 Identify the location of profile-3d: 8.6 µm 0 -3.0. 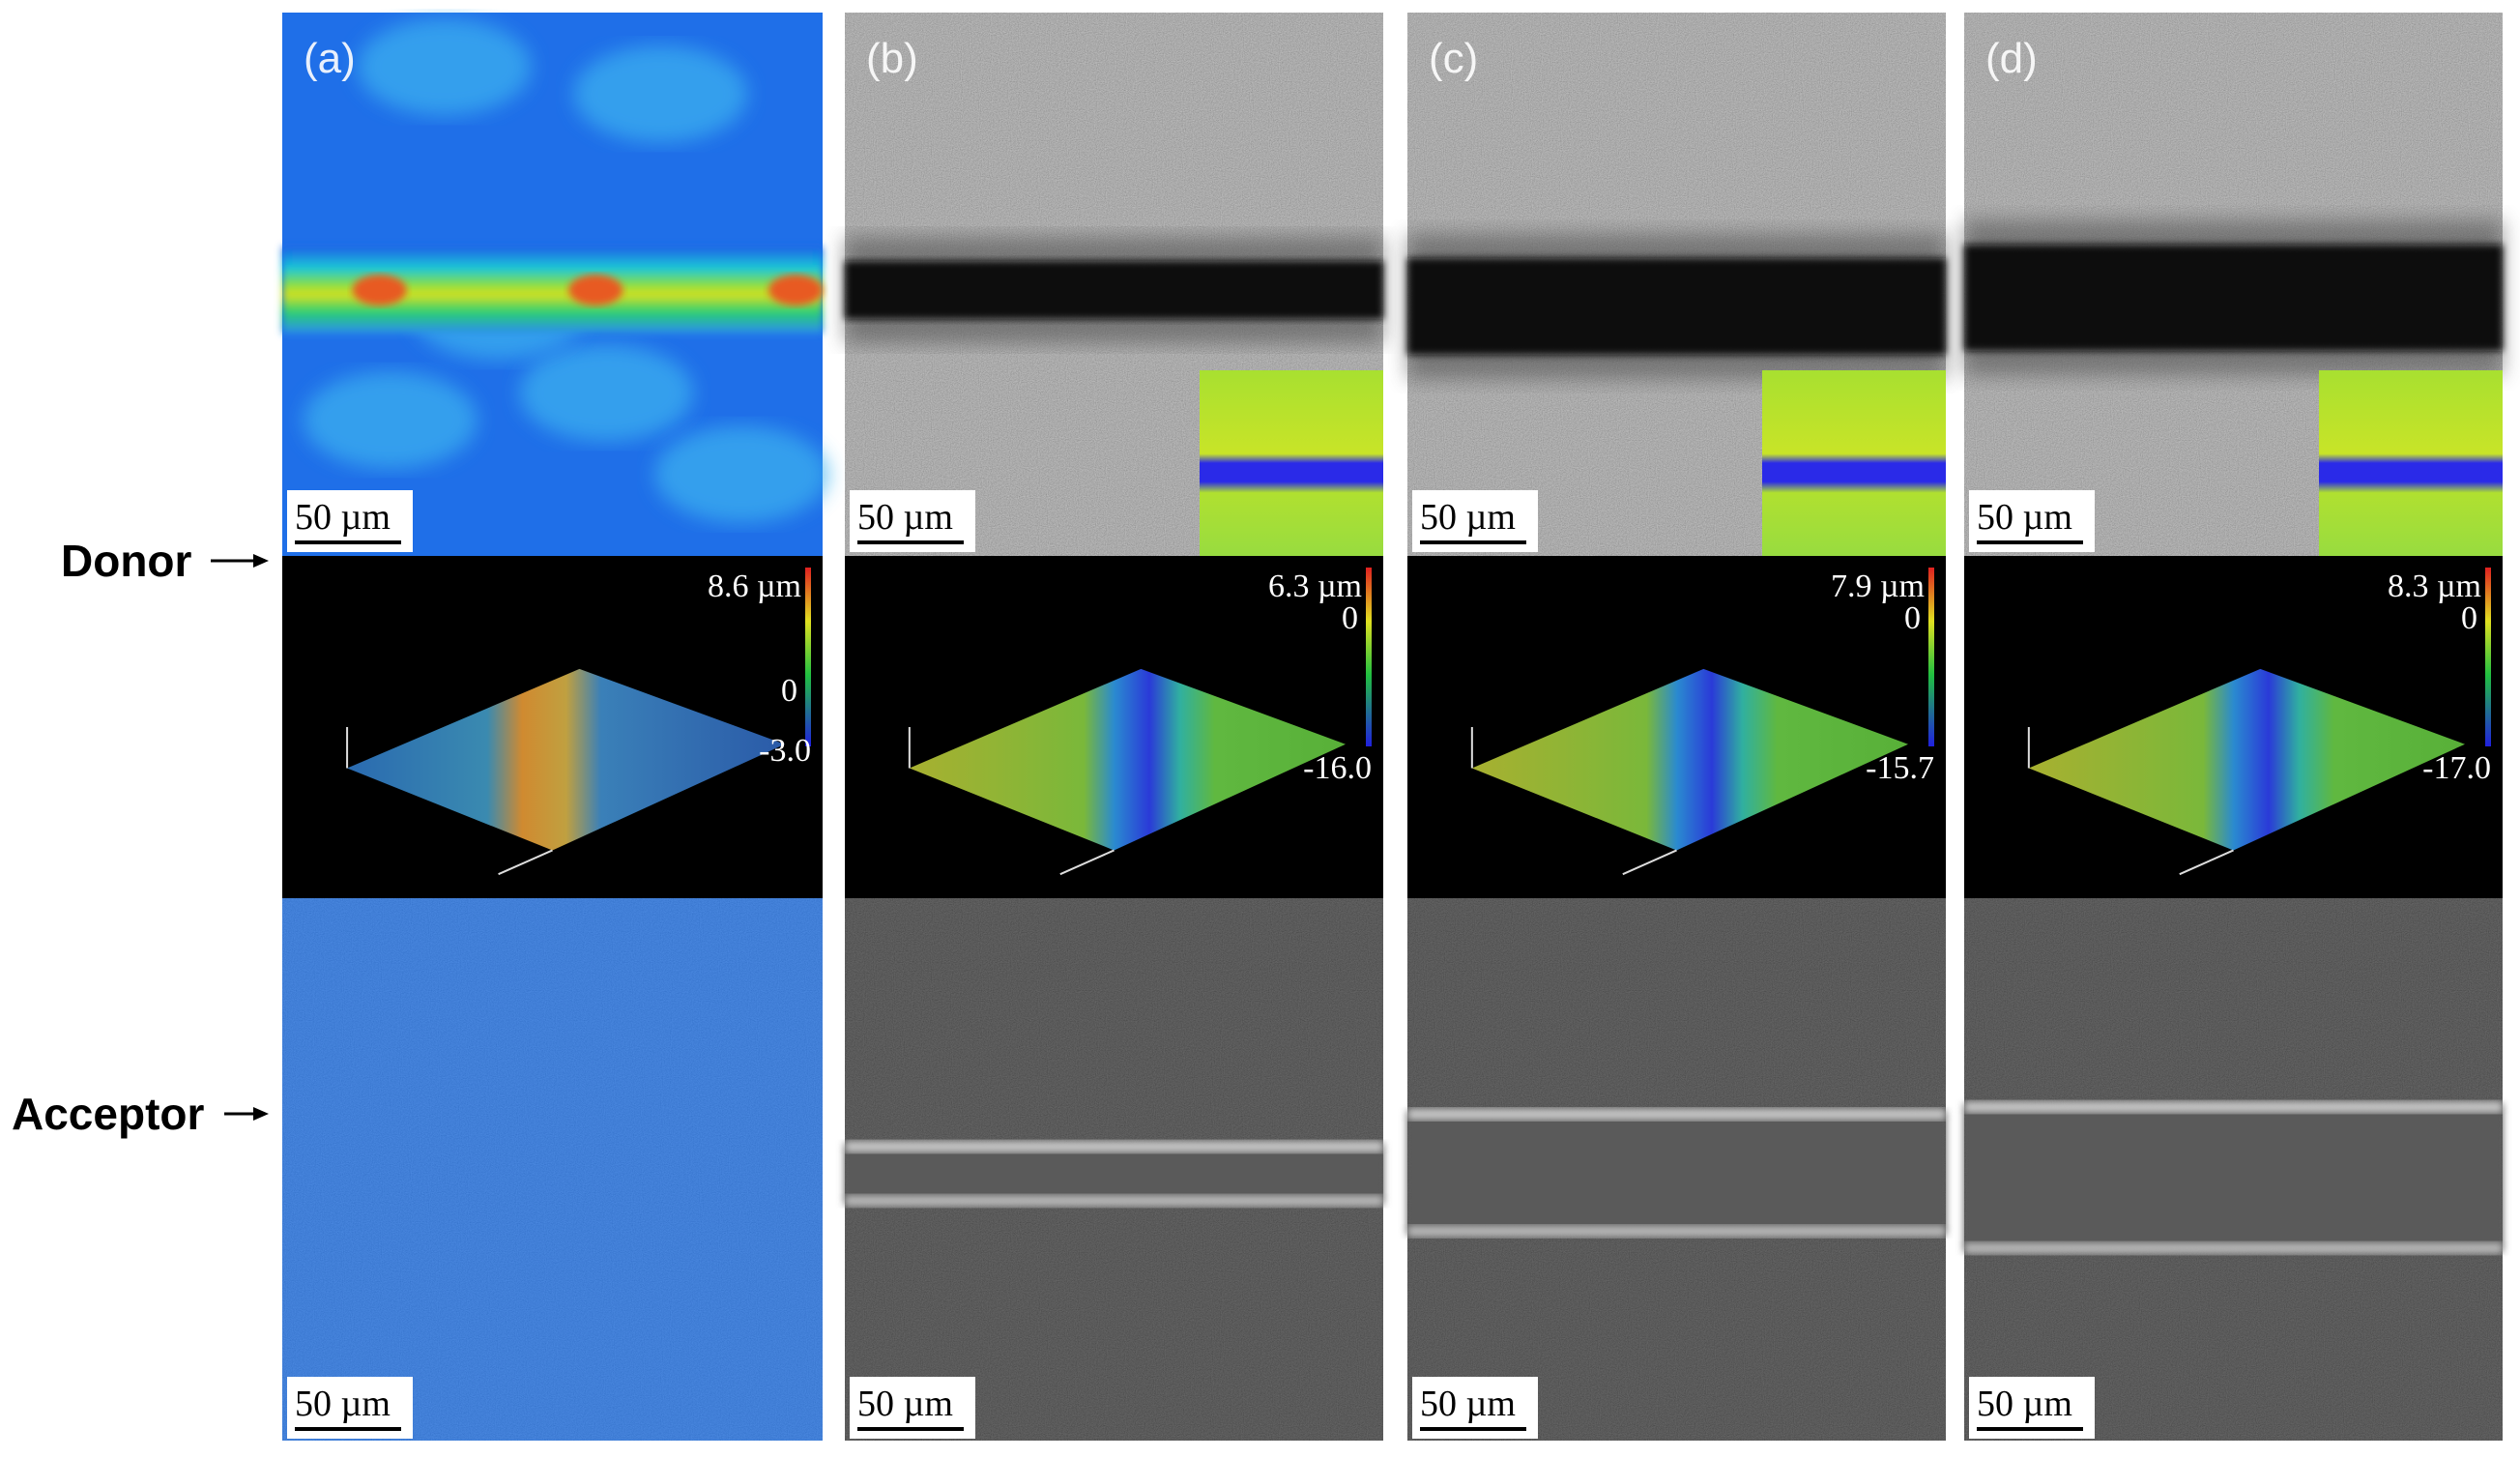
(553, 727).